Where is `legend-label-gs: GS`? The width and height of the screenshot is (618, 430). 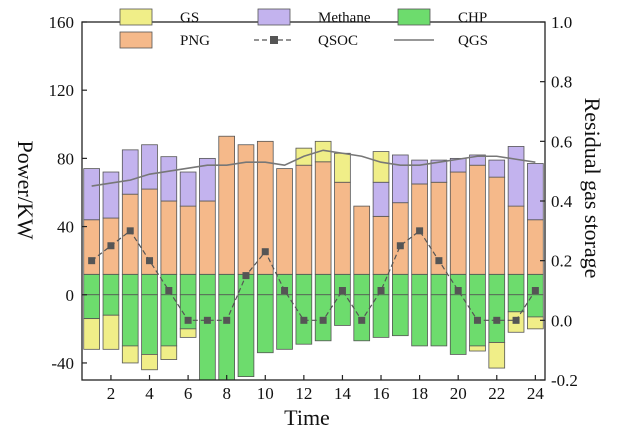
legend-label-gs: GS is located at coordinates (189, 18).